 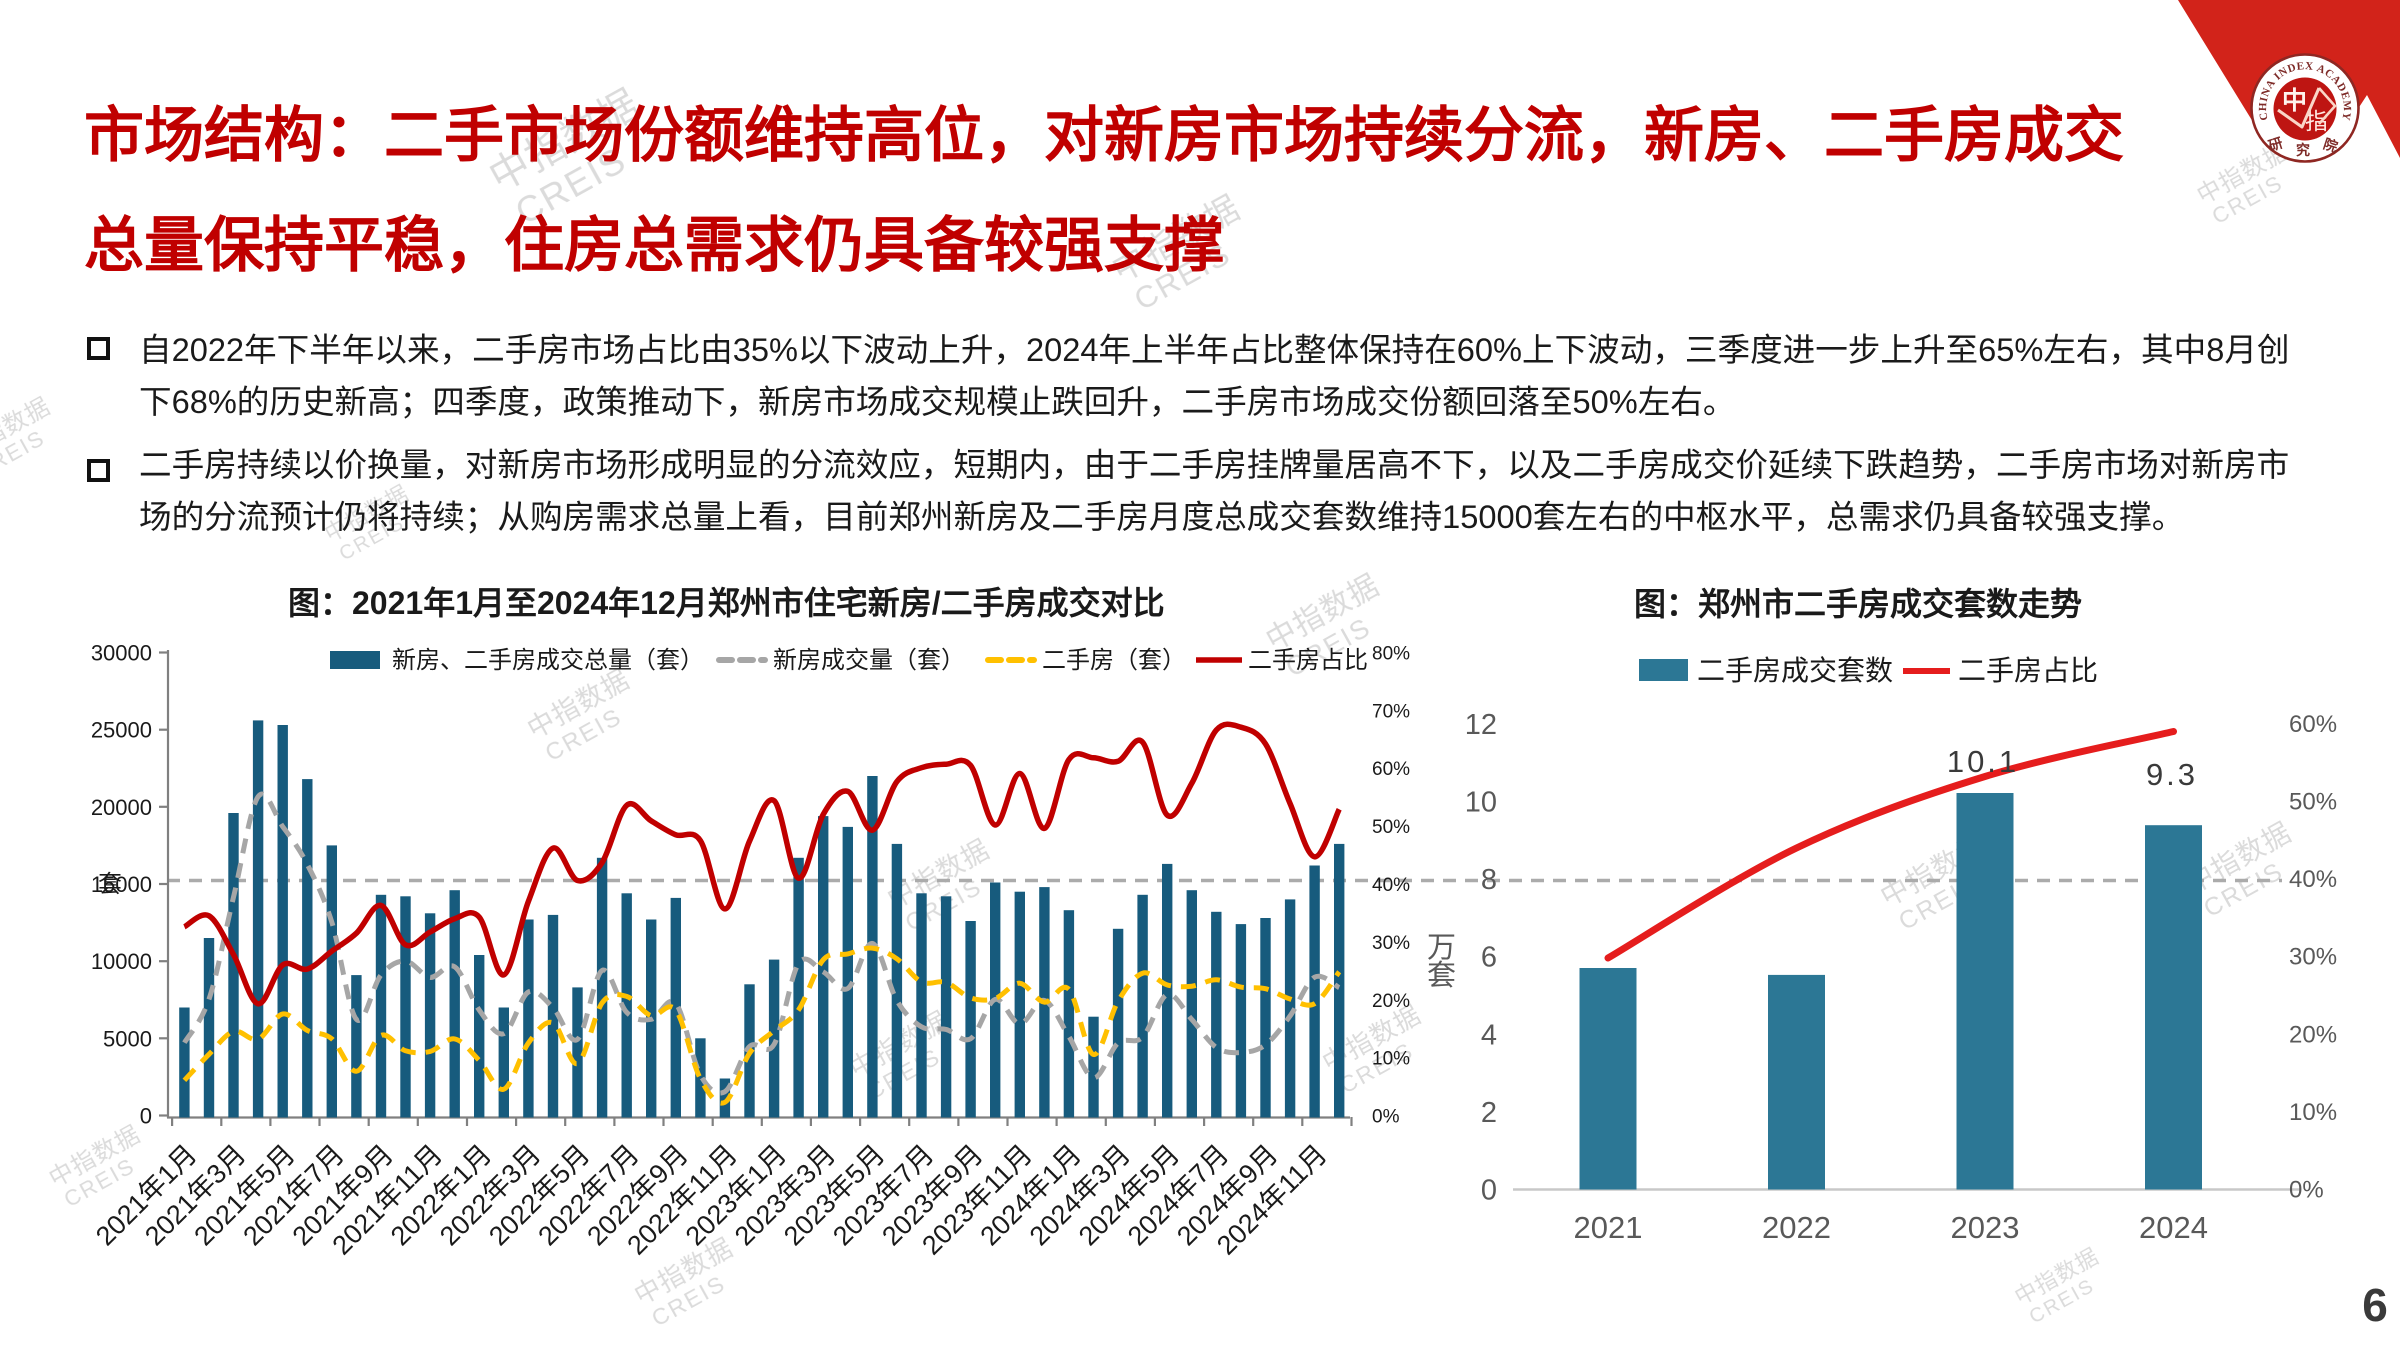 I want to click on svg-text: 80%, so click(x=1391, y=654).